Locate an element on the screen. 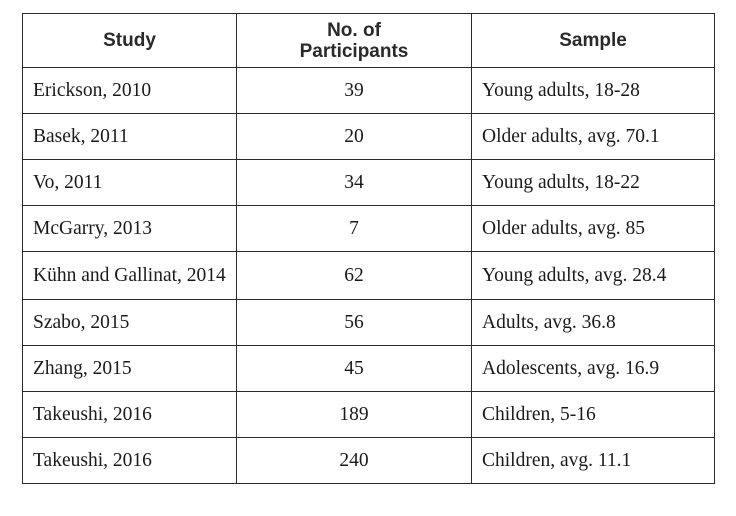 The width and height of the screenshot is (736, 516). header-participants-line2: Participants is located at coordinates (354, 51).